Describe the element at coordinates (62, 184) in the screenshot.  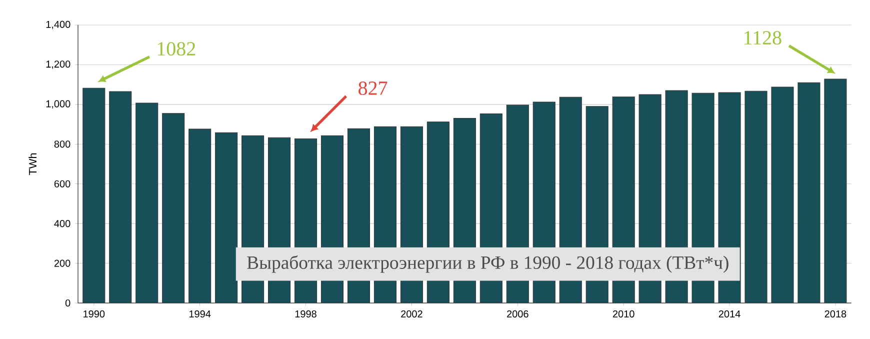
I see `y-tick-label: 600` at that location.